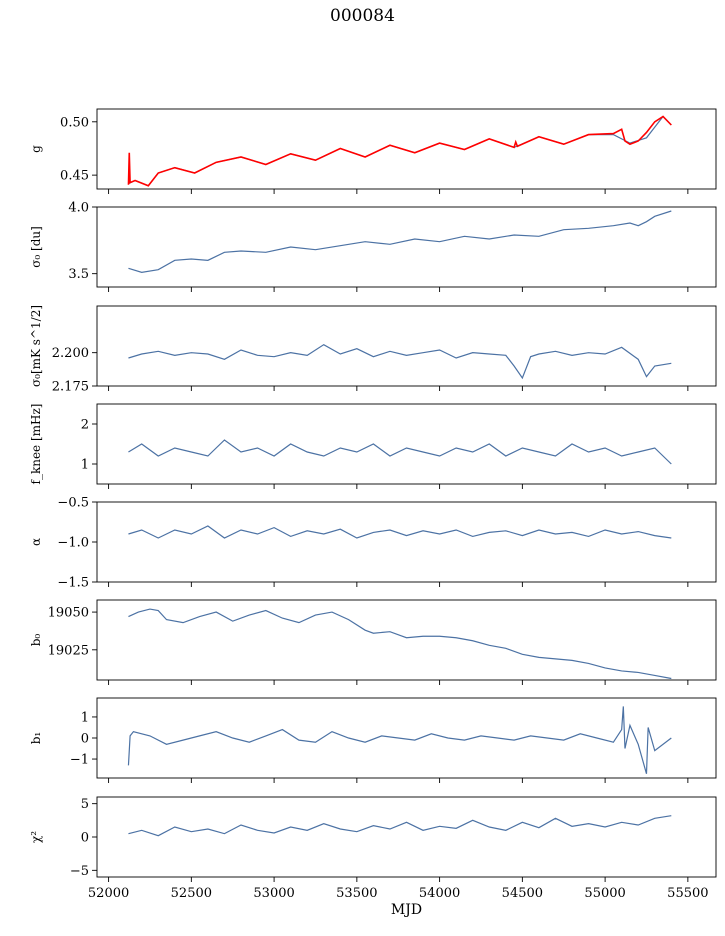 The height and width of the screenshot is (936, 725). Describe the element at coordinates (191, 893) in the screenshot. I see `x-tick-label: 52500` at that location.